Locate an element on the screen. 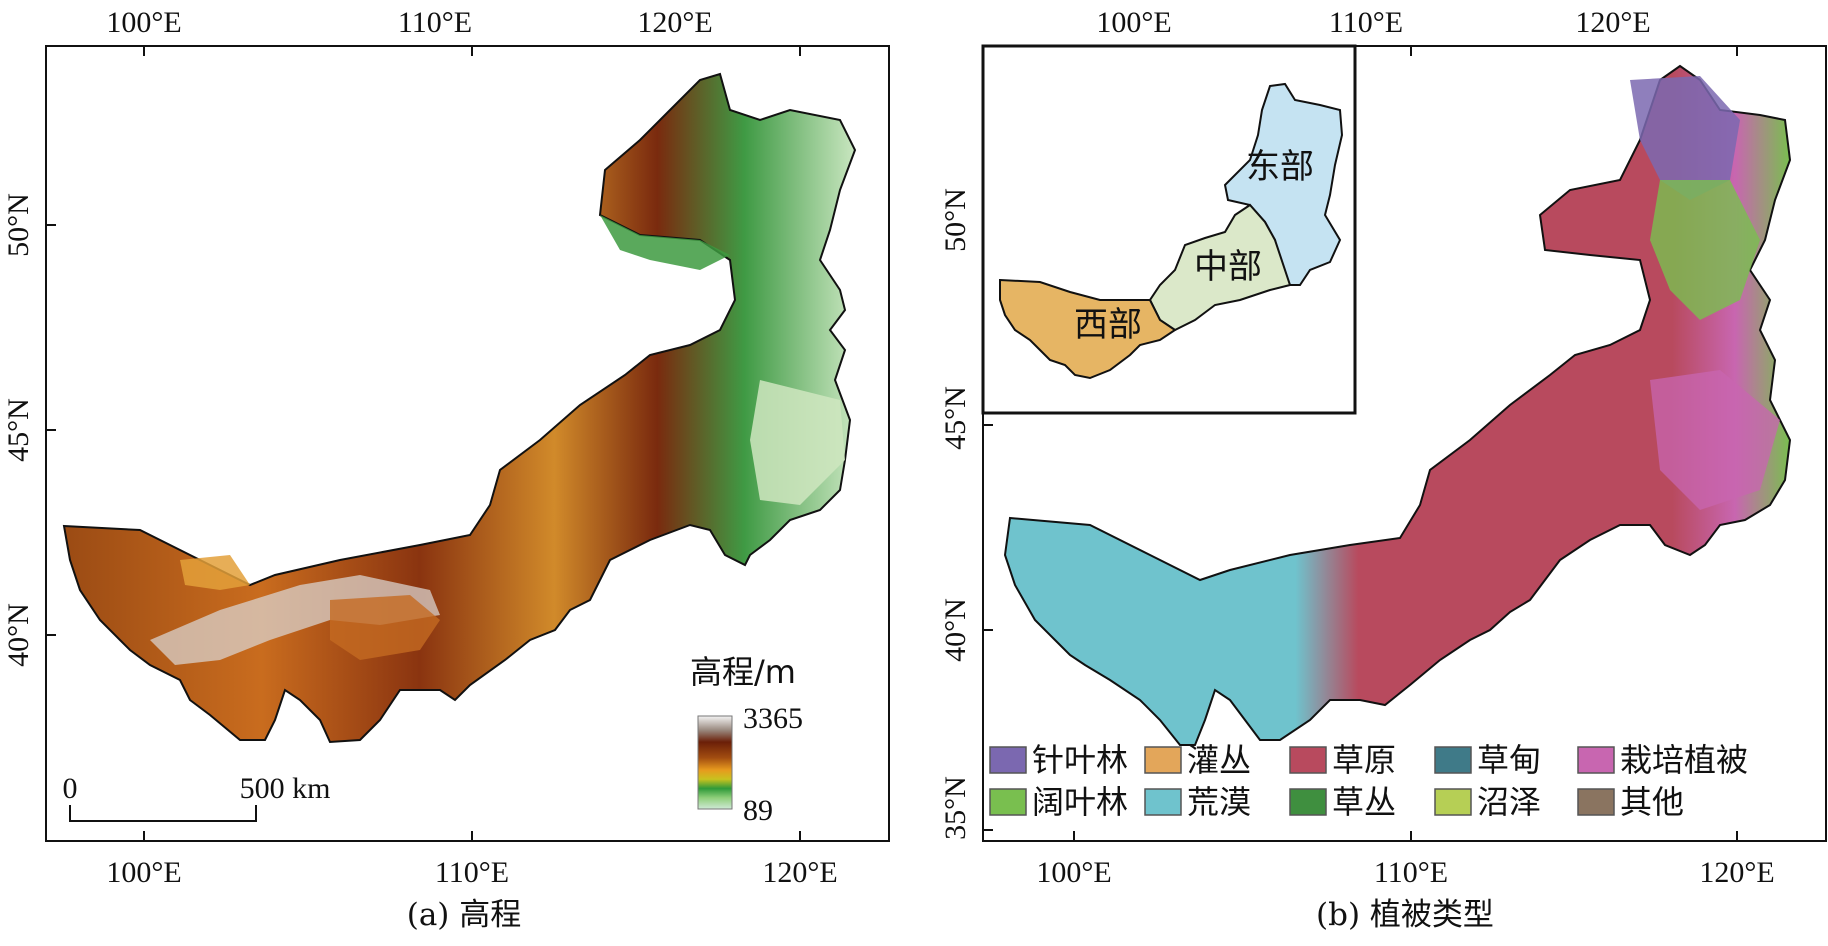 Image resolution: width=1828 pixels, height=946 pixels. legend-label: 灌丛 is located at coordinates (1219, 760).